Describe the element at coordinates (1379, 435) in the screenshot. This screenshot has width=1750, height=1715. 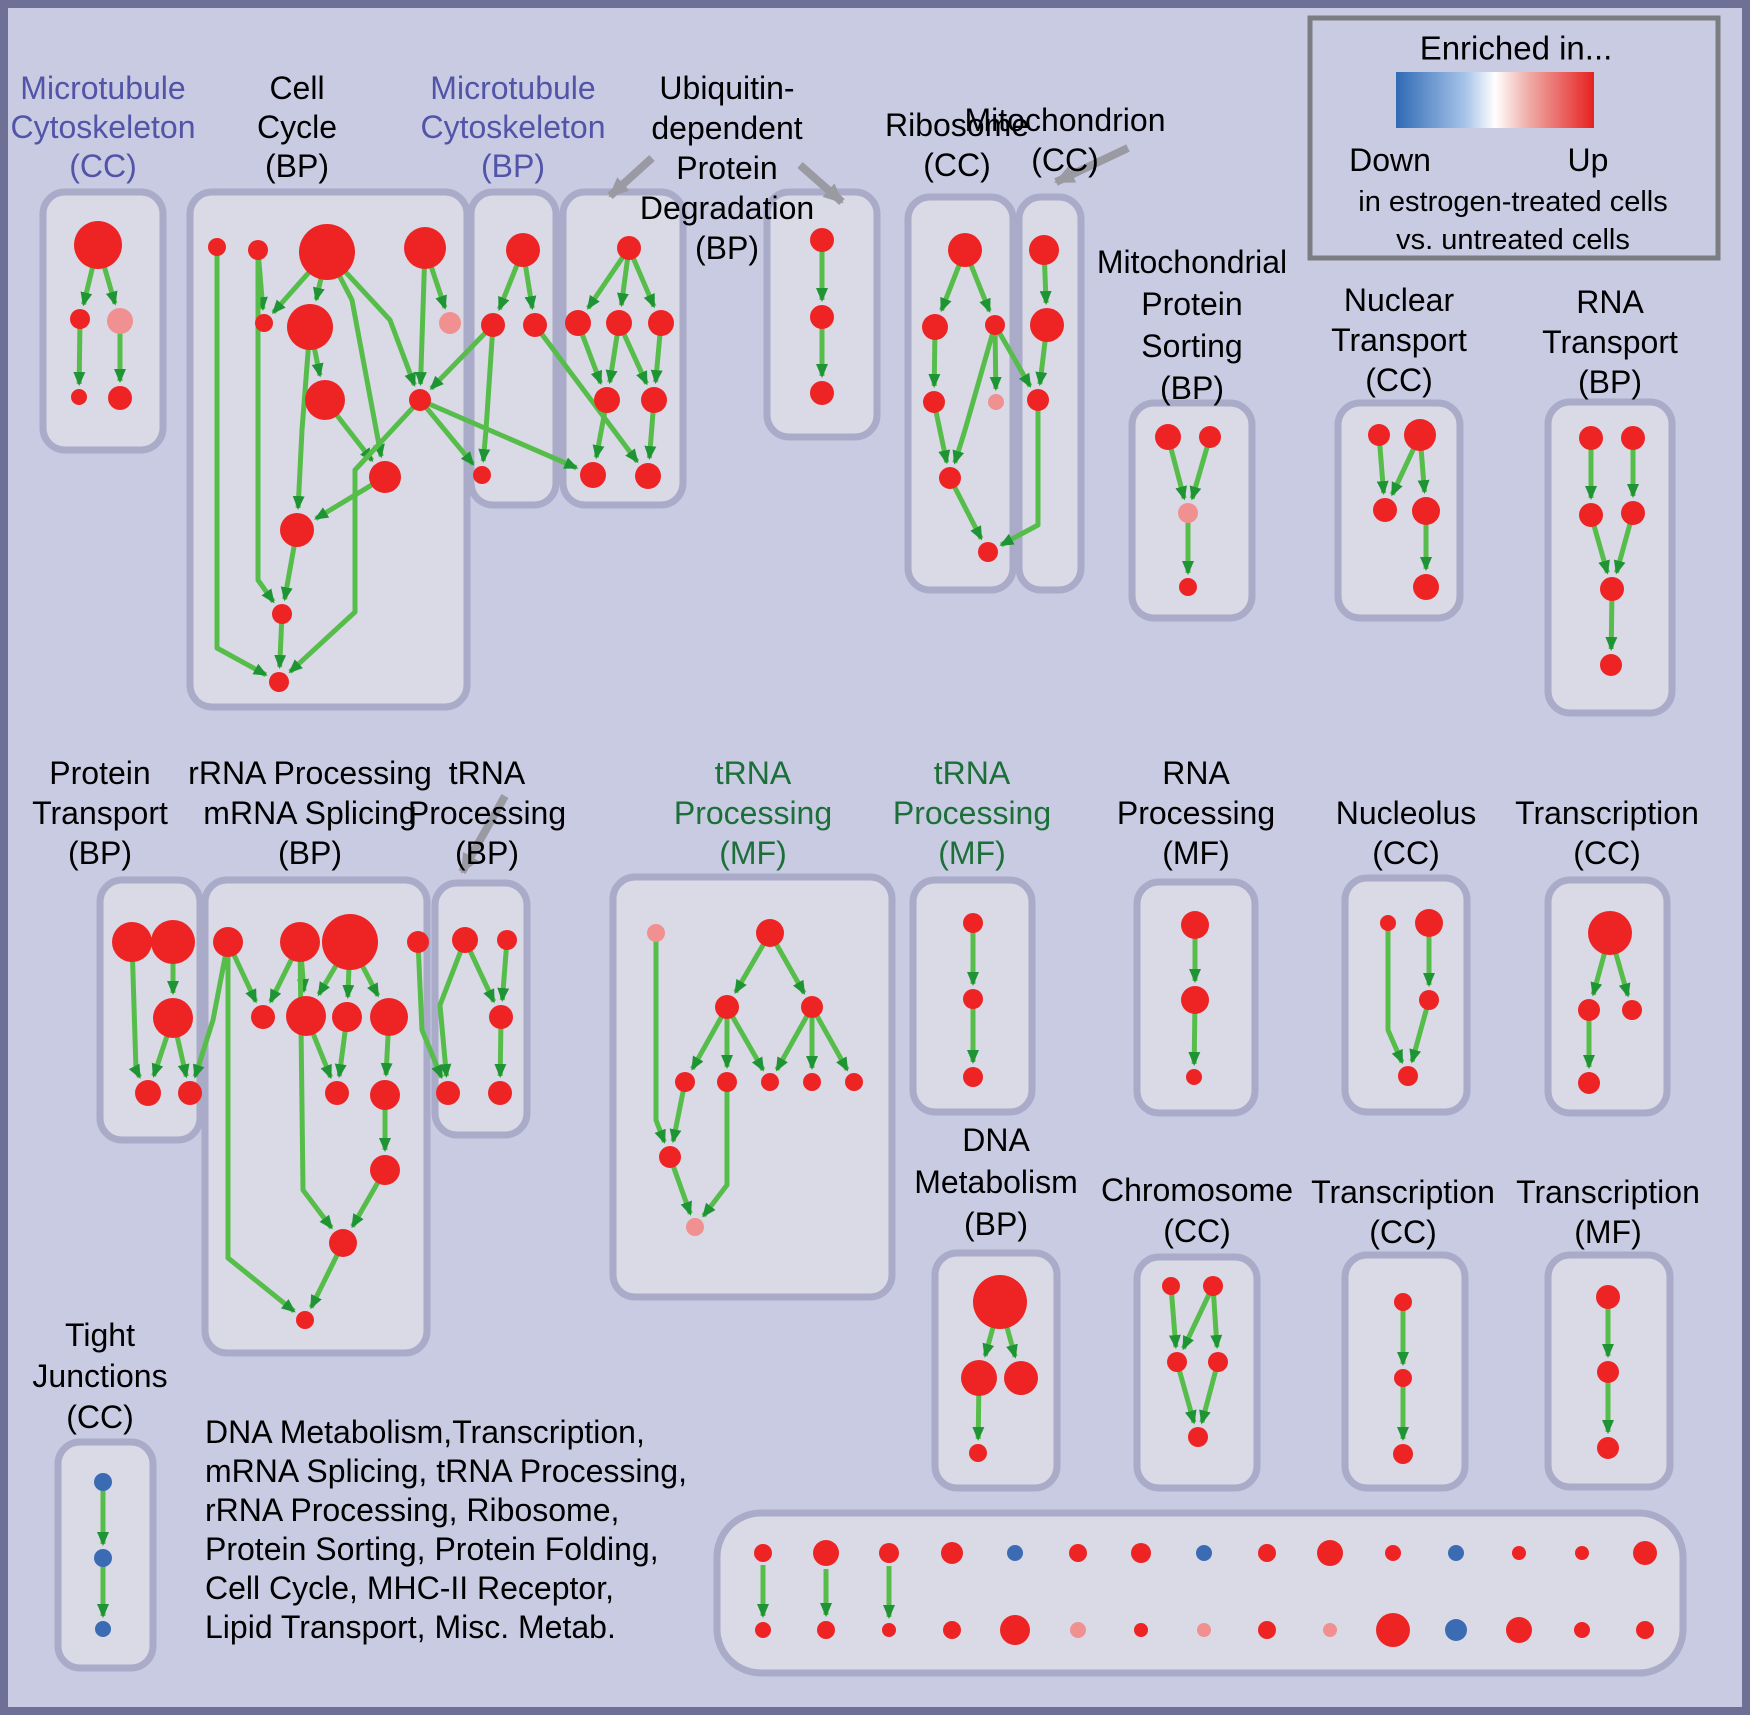
I see `go-term-node-q1` at that location.